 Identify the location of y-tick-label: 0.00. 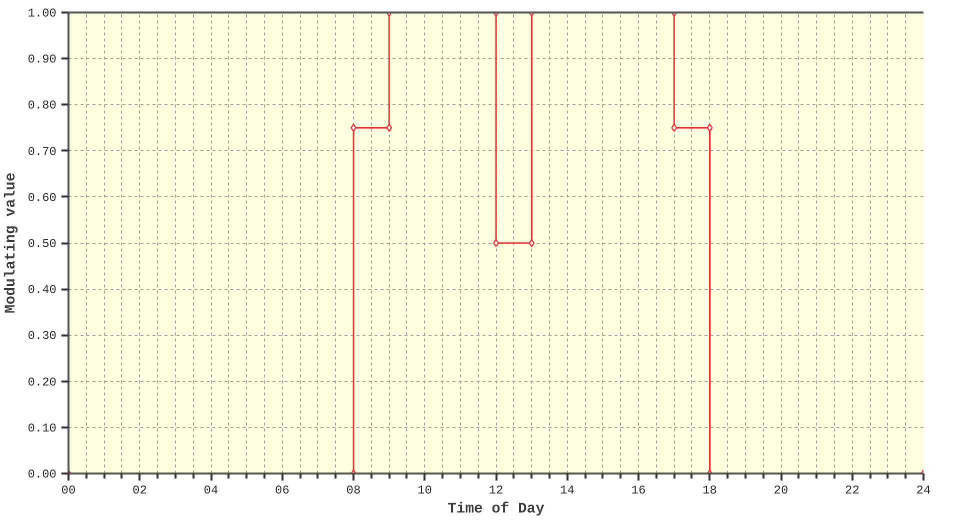
(42, 475).